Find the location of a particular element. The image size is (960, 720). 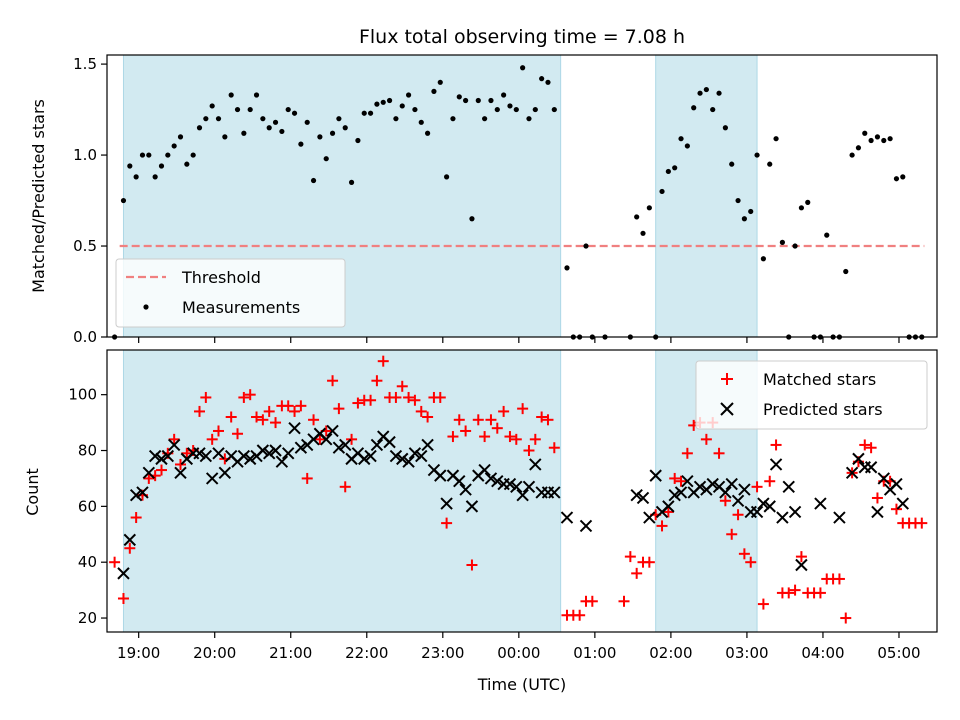

x-tick-label: 03:00 is located at coordinates (746, 653).